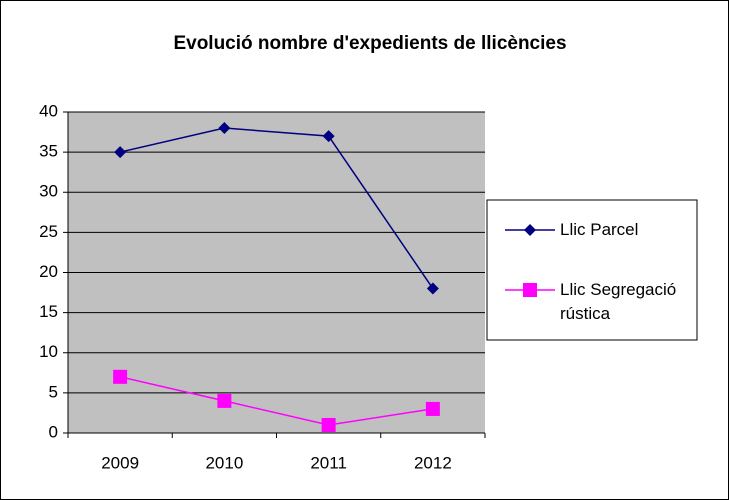  Describe the element at coordinates (120, 462) in the screenshot. I see `x-tick-label: 2009` at that location.